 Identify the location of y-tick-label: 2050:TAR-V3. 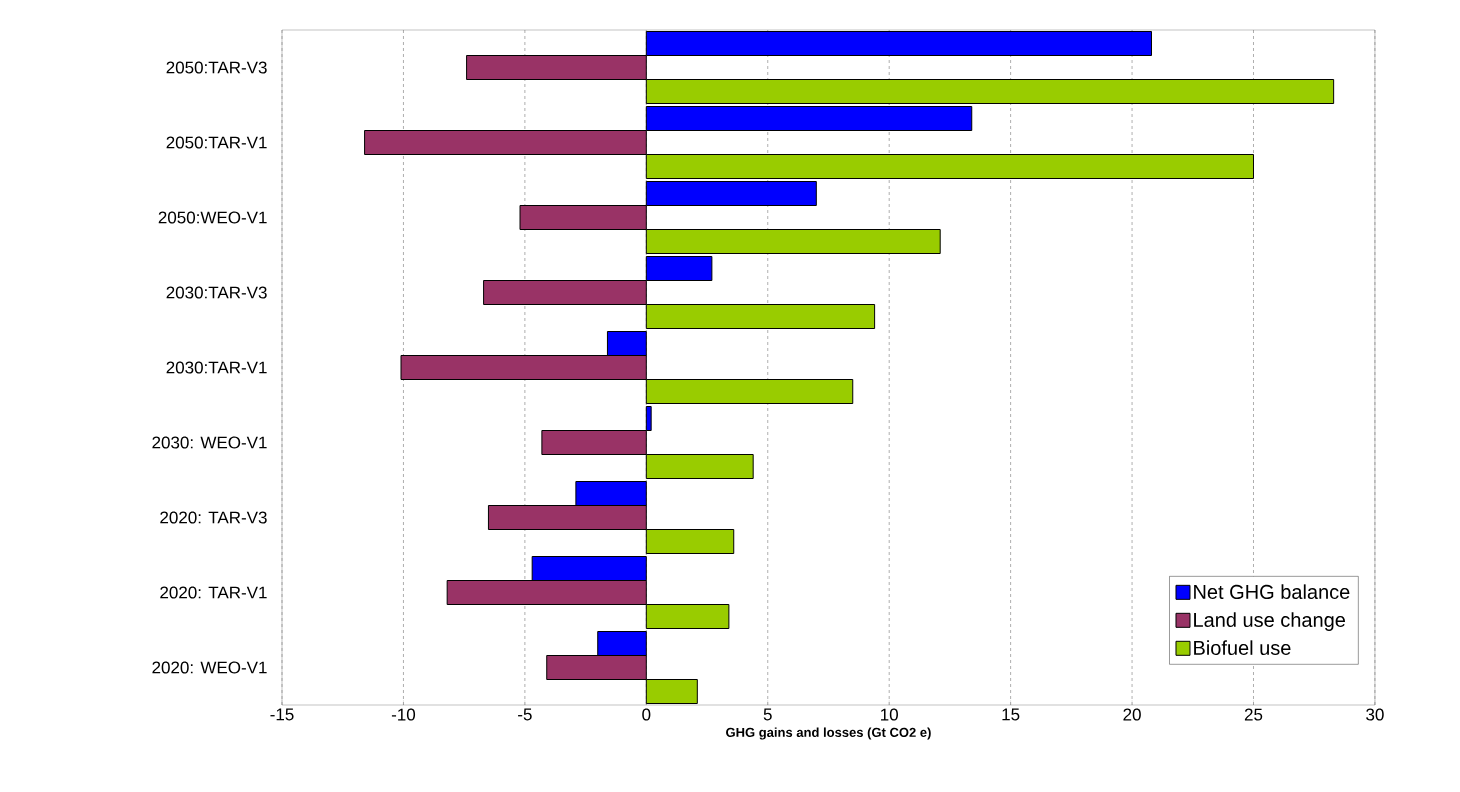
(216, 67).